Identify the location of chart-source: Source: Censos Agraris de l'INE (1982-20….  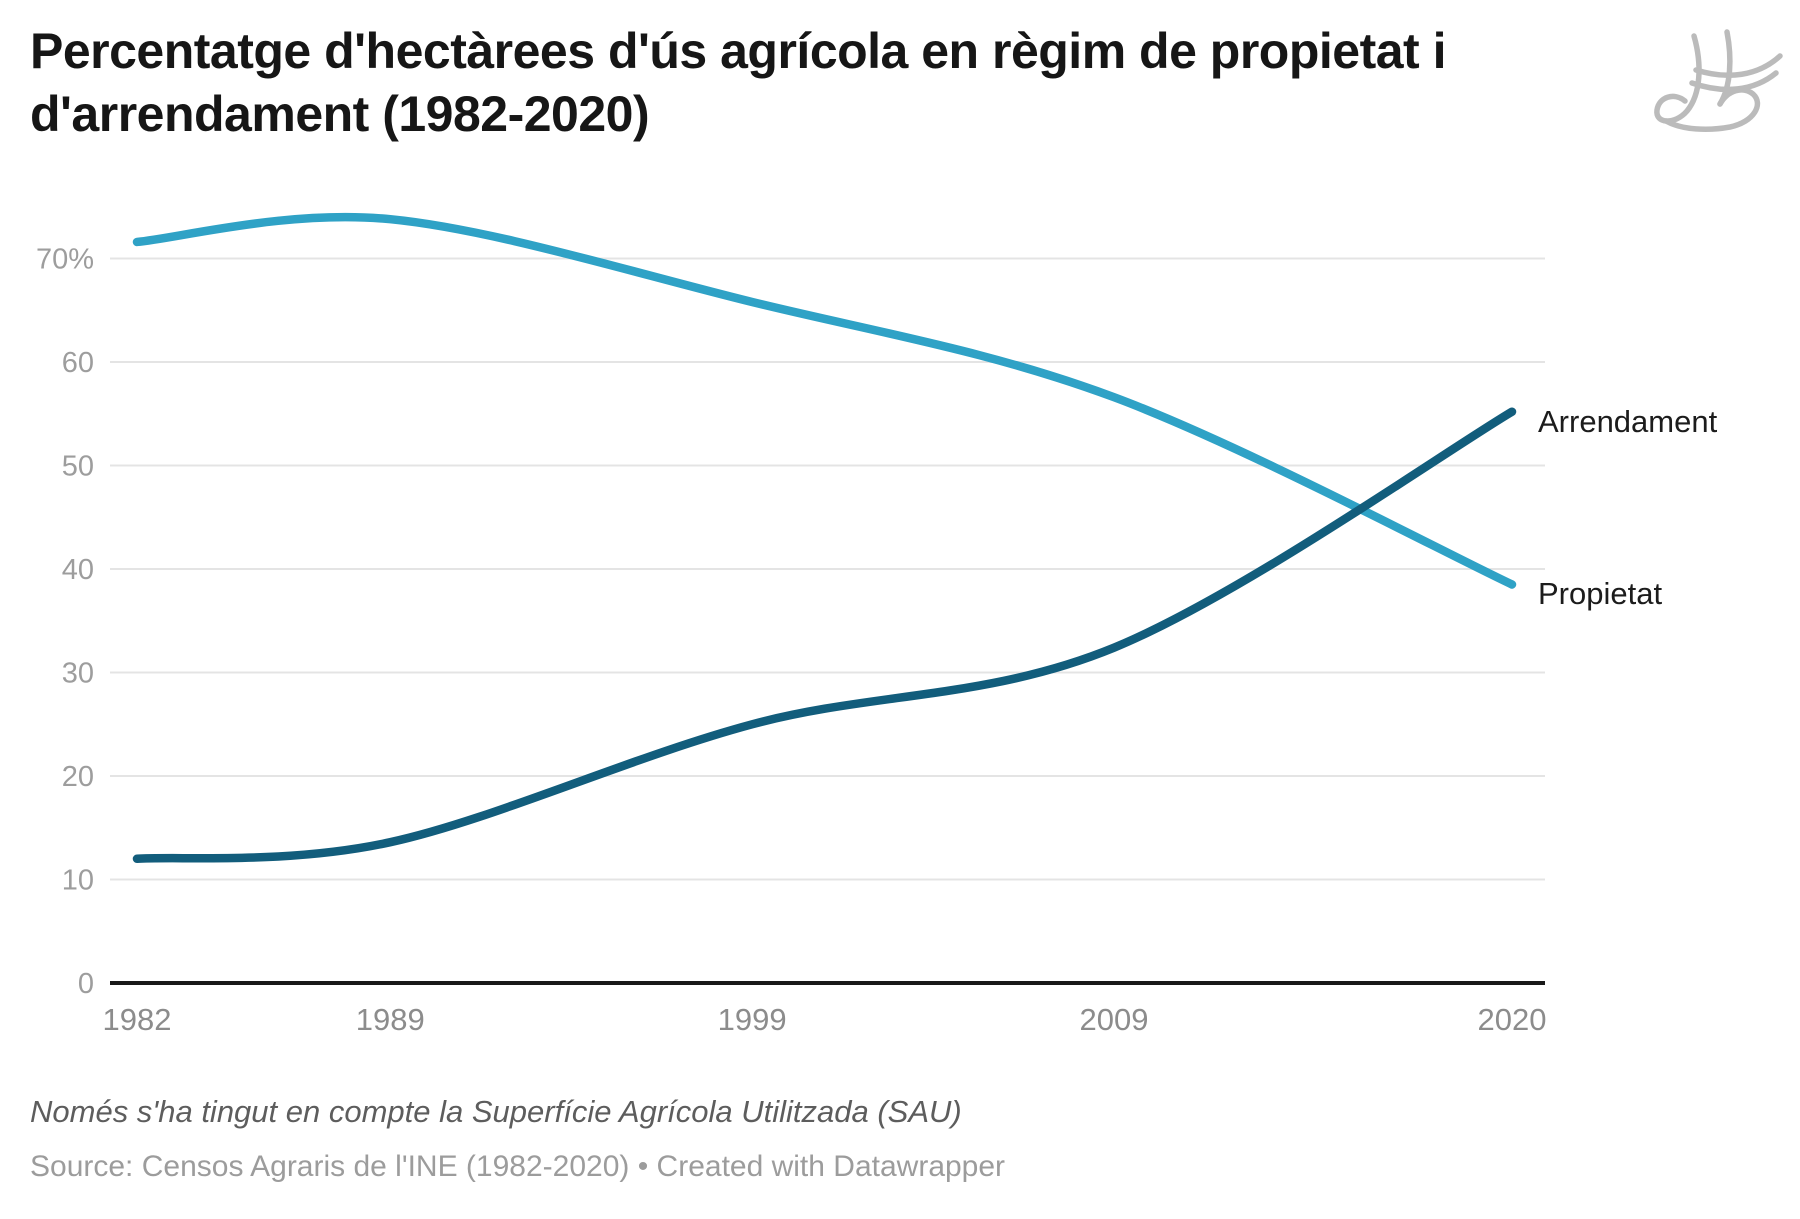
(518, 1166).